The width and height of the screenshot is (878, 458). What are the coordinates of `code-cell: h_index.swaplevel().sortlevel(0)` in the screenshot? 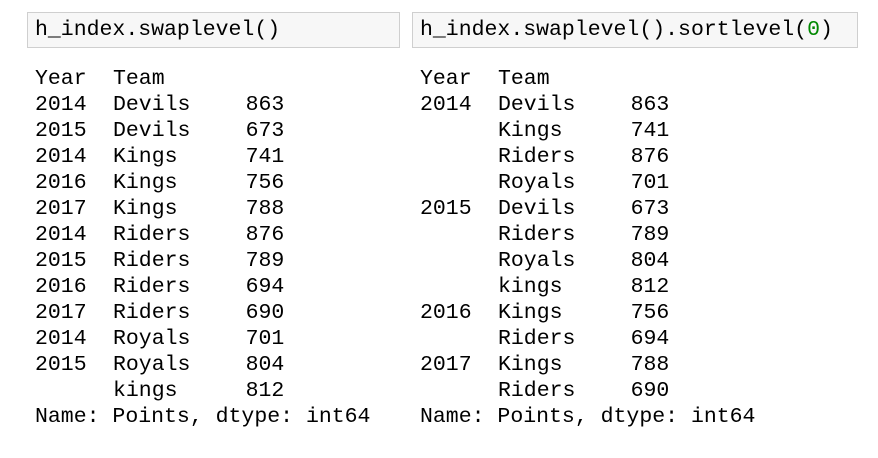 It's located at (635, 30).